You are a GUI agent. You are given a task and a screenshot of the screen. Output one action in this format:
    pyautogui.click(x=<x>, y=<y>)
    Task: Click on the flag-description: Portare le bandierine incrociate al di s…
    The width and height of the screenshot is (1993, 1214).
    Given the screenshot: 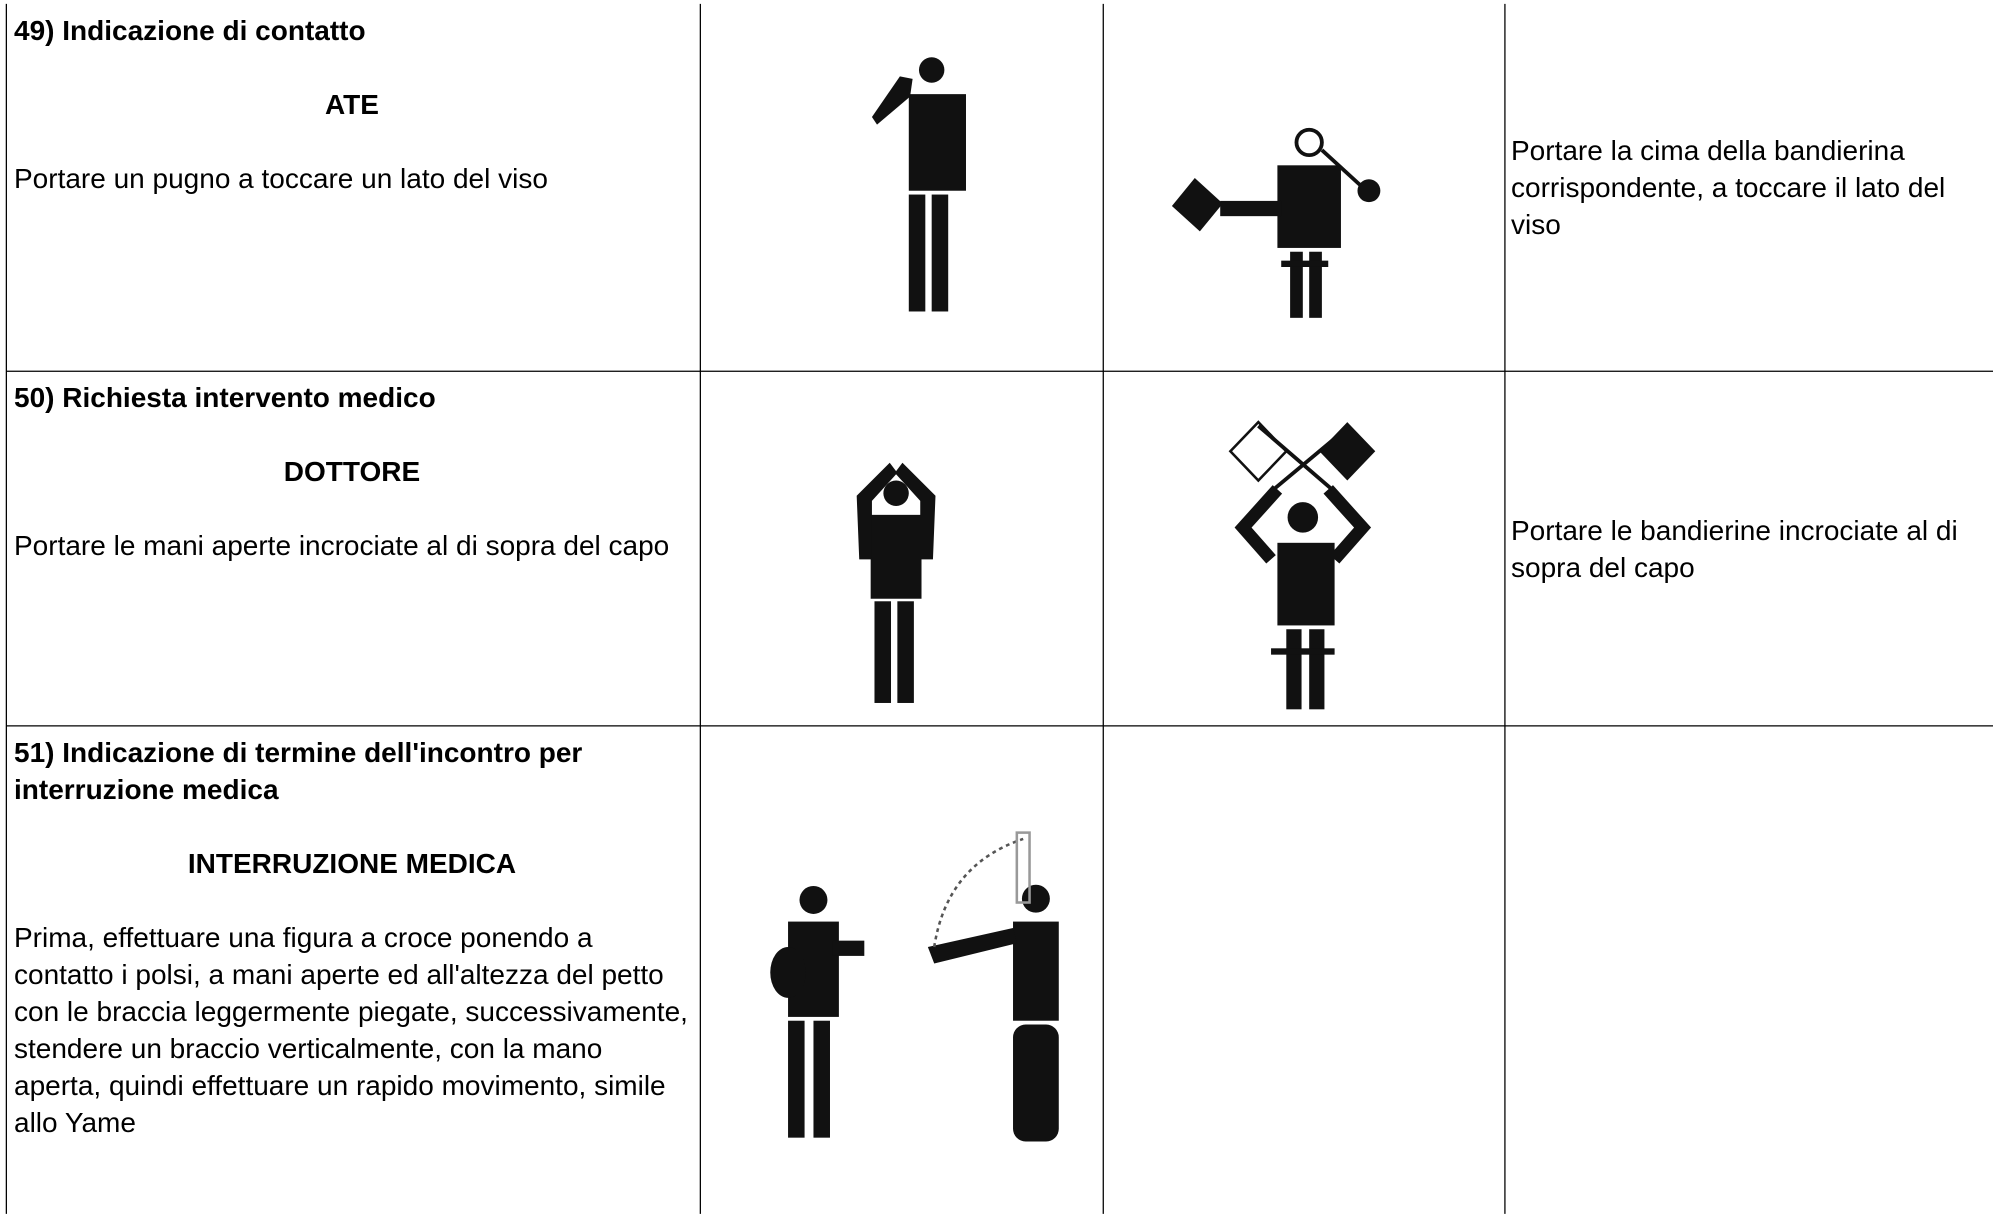 What is the action you would take?
    pyautogui.click(x=1734, y=548)
    